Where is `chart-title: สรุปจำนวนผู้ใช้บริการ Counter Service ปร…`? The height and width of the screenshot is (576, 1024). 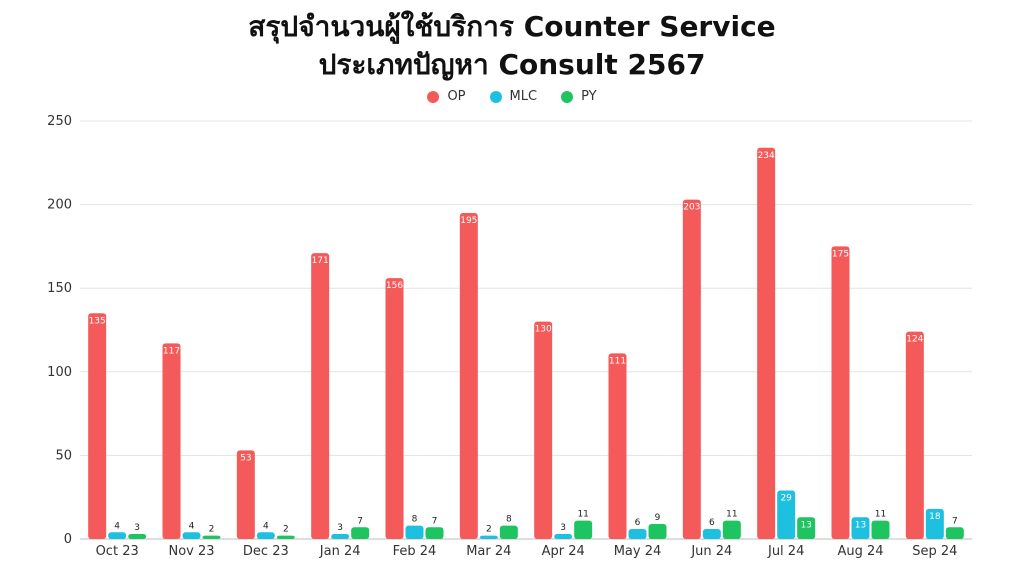 chart-title: สรุปจำนวนผู้ใช้บริการ Counter Service ปร… is located at coordinates (512, 46).